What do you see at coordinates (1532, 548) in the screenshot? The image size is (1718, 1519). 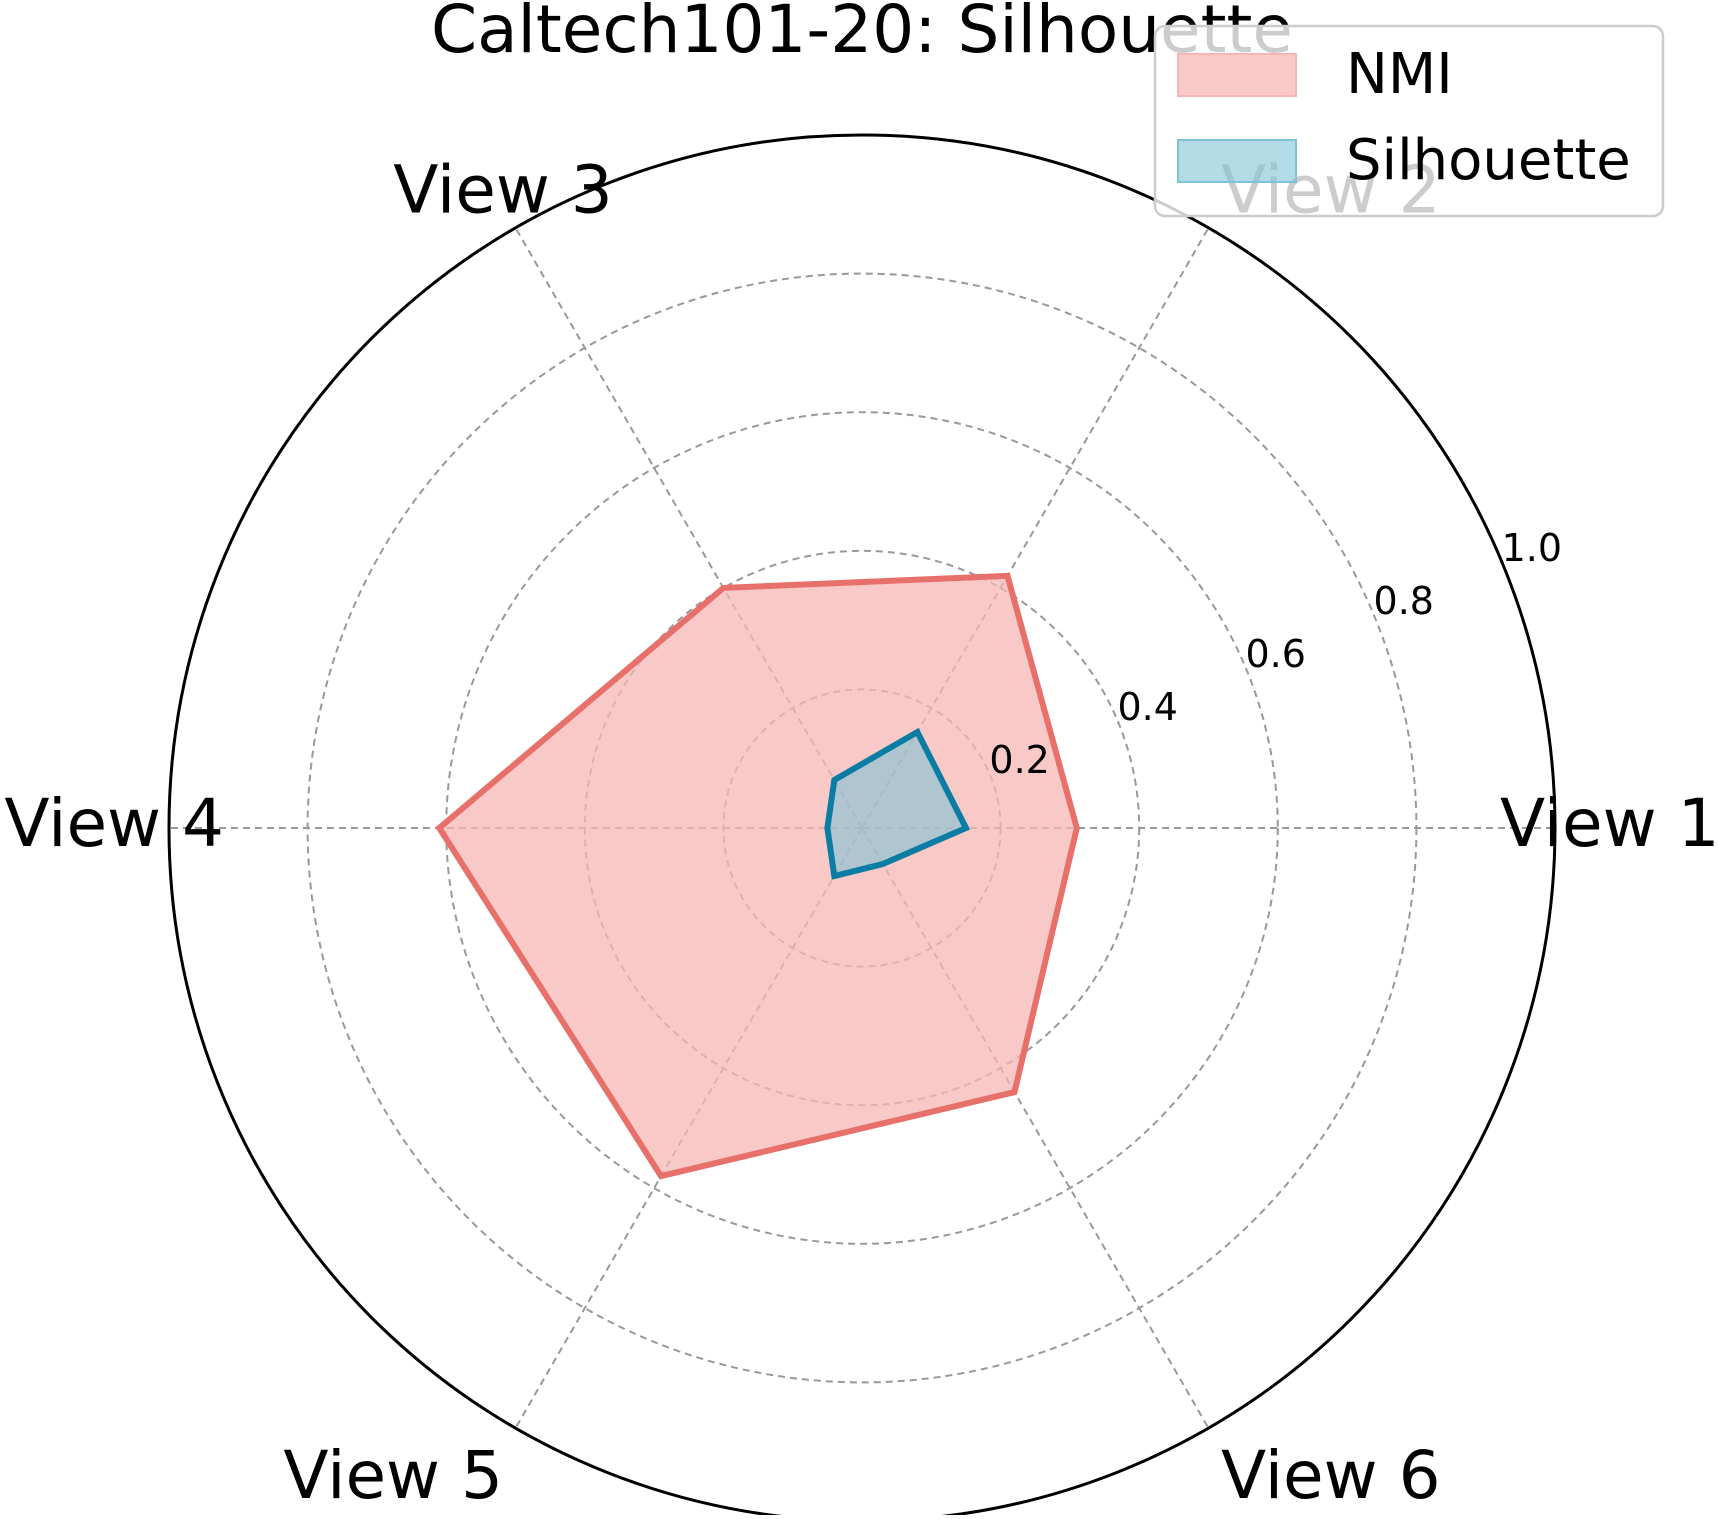 I see `radial-tick-label: 1.0` at bounding box center [1532, 548].